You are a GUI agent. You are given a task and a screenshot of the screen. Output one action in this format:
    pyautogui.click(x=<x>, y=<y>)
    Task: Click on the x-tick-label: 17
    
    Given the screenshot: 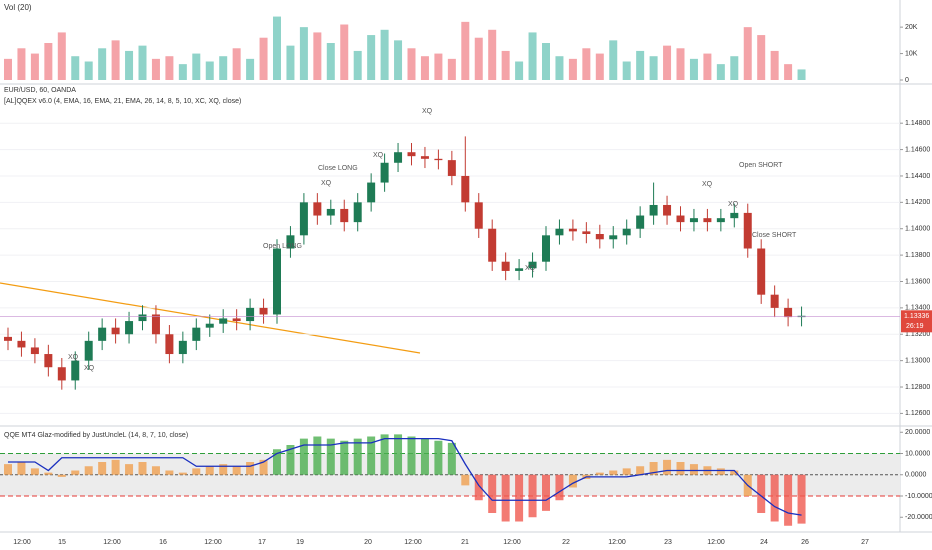 What is the action you would take?
    pyautogui.click(x=262, y=542)
    